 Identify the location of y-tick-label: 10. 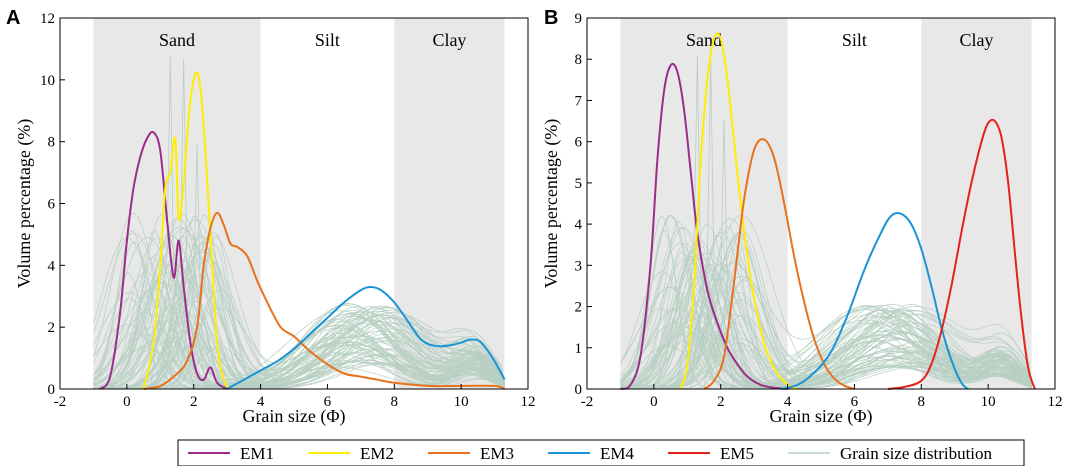
(47, 81).